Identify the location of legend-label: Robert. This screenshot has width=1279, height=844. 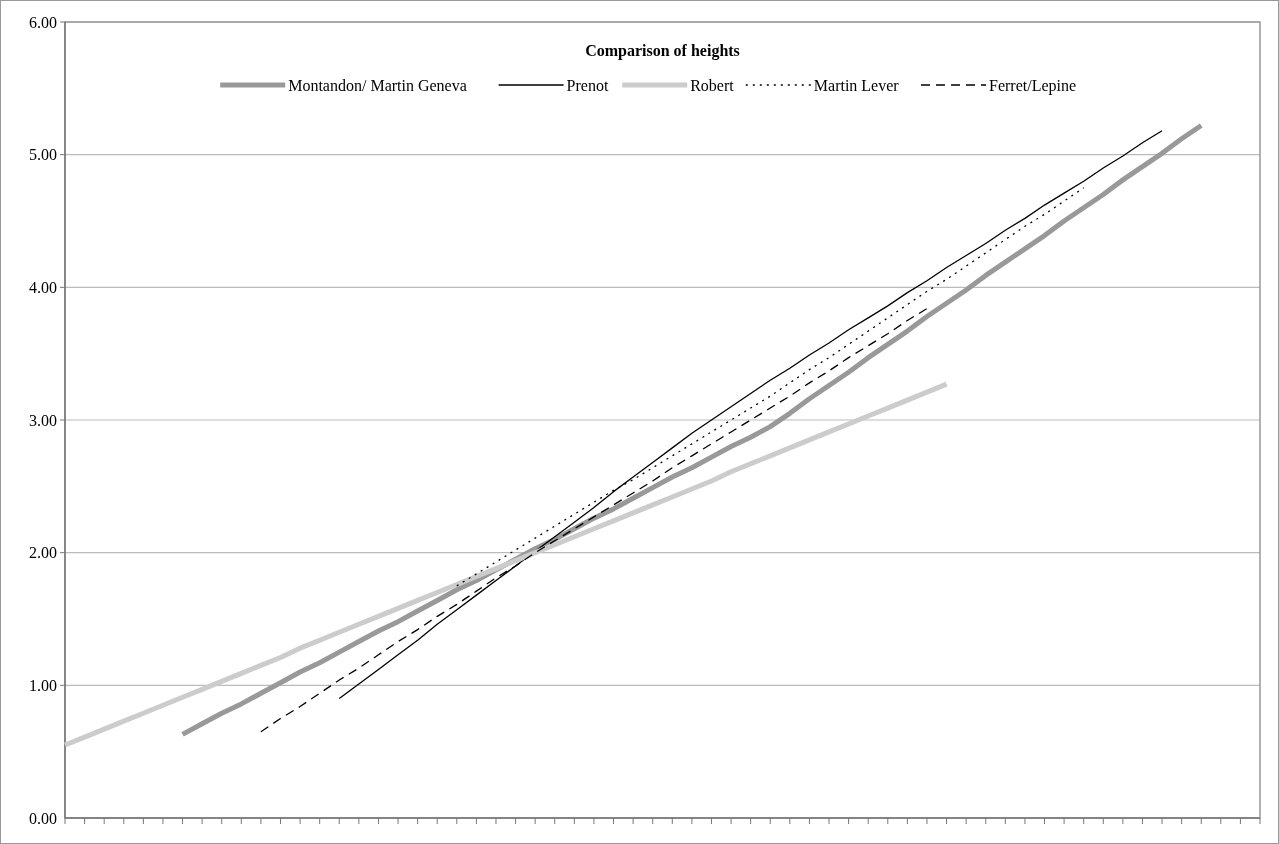
(712, 85).